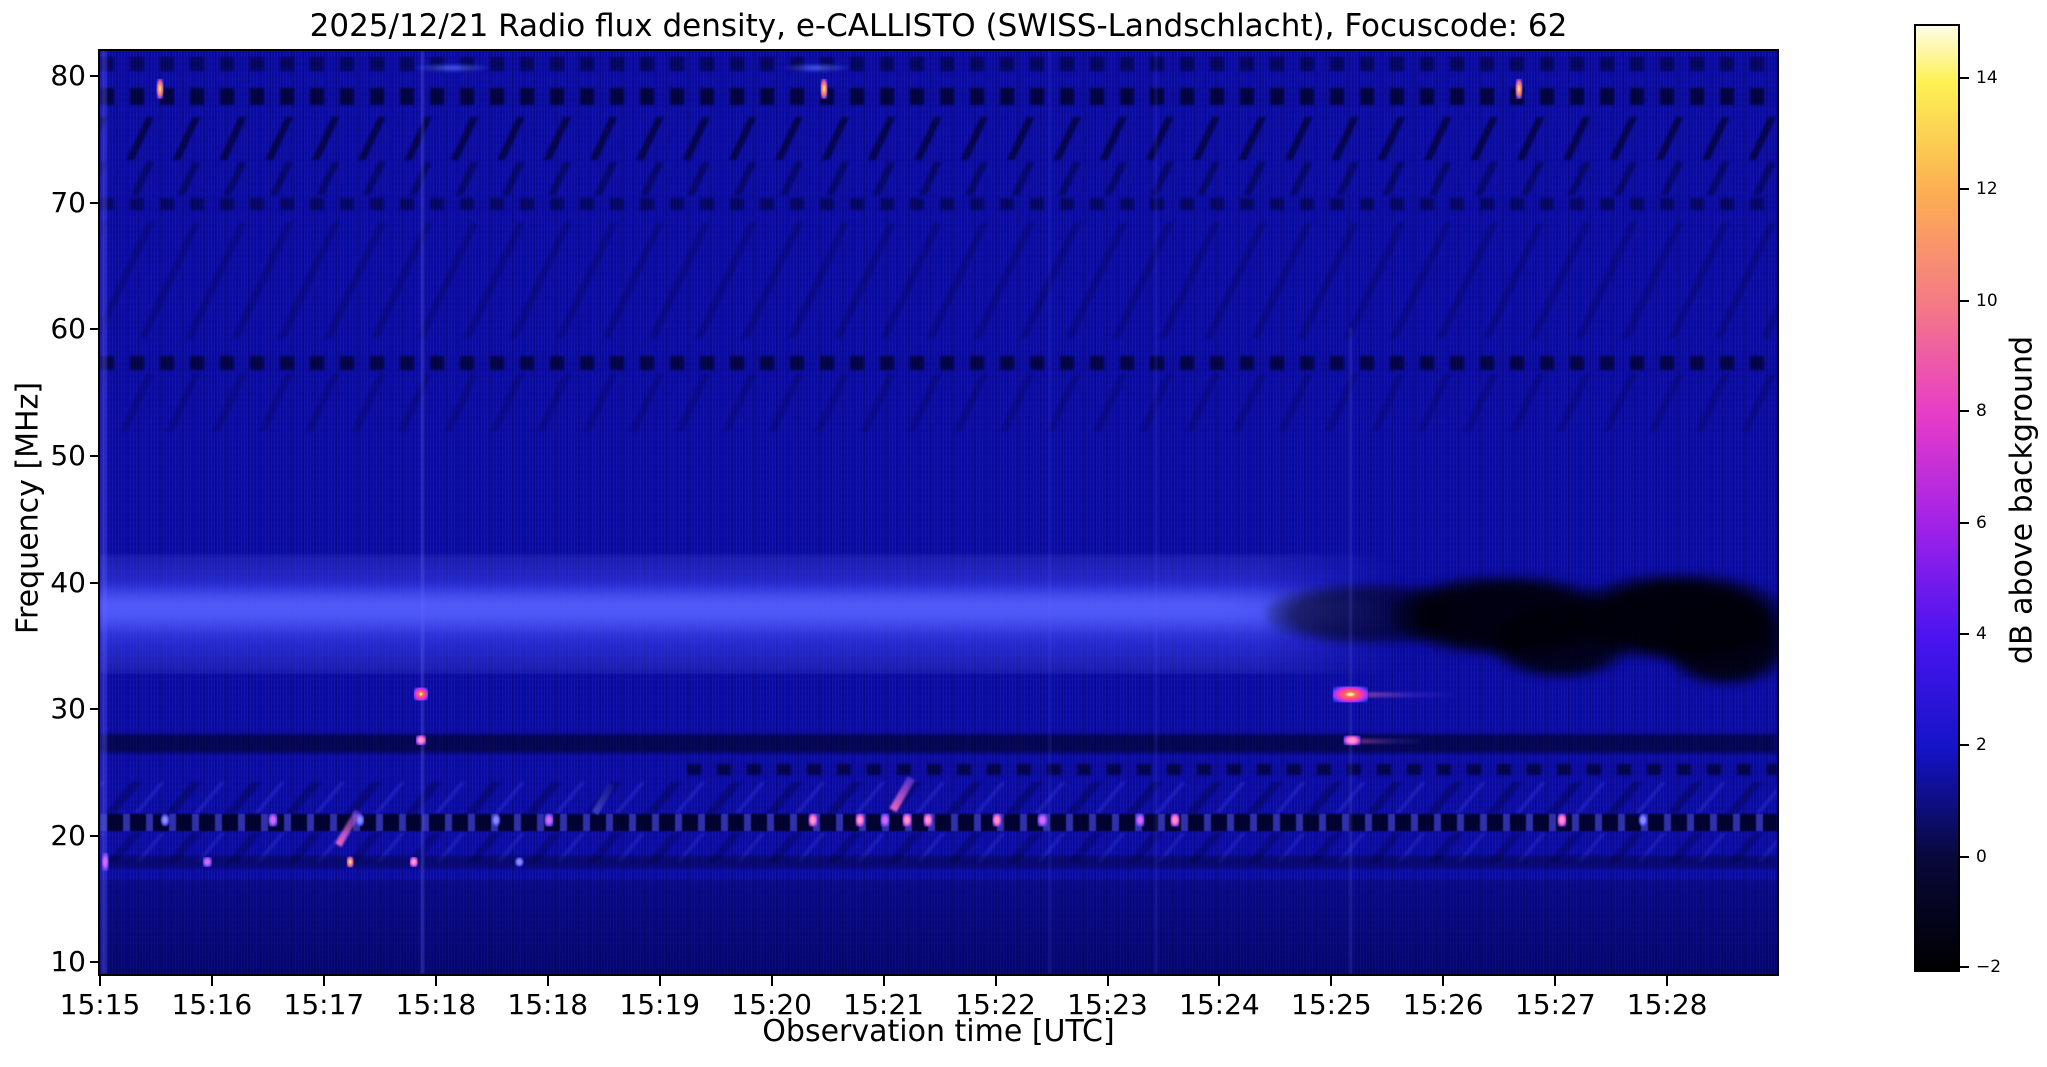  I want to click on x-tick-label: 15:25, so click(1331, 1004).